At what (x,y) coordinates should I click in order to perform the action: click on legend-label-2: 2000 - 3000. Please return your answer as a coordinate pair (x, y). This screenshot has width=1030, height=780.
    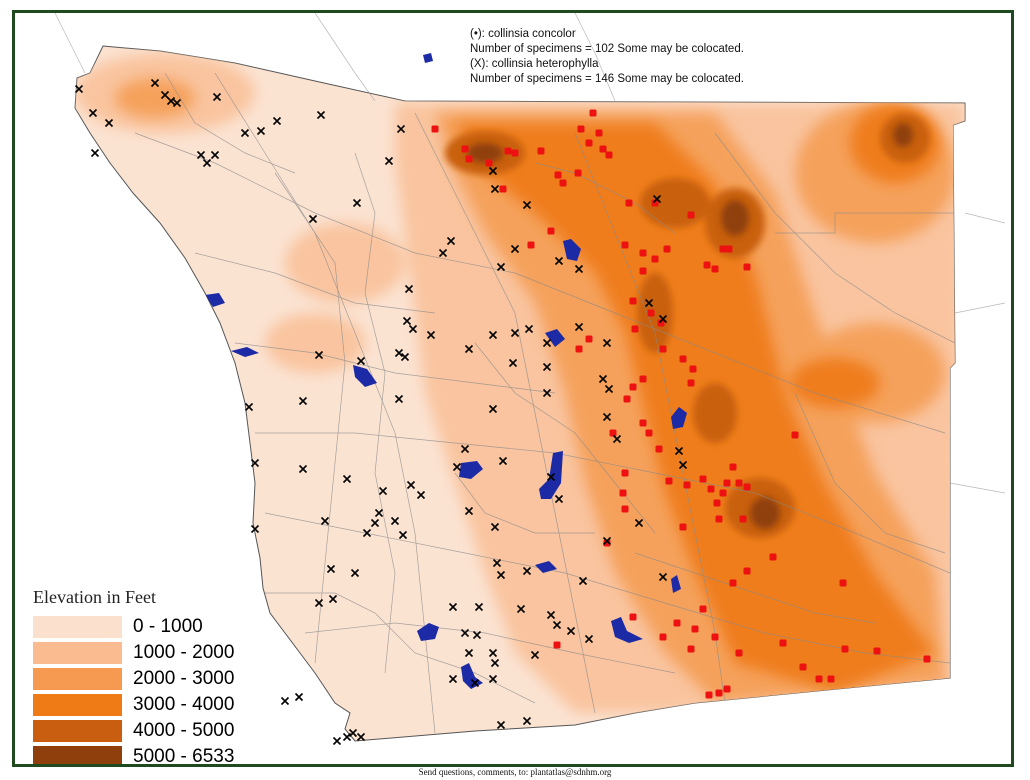
    Looking at the image, I should click on (184, 678).